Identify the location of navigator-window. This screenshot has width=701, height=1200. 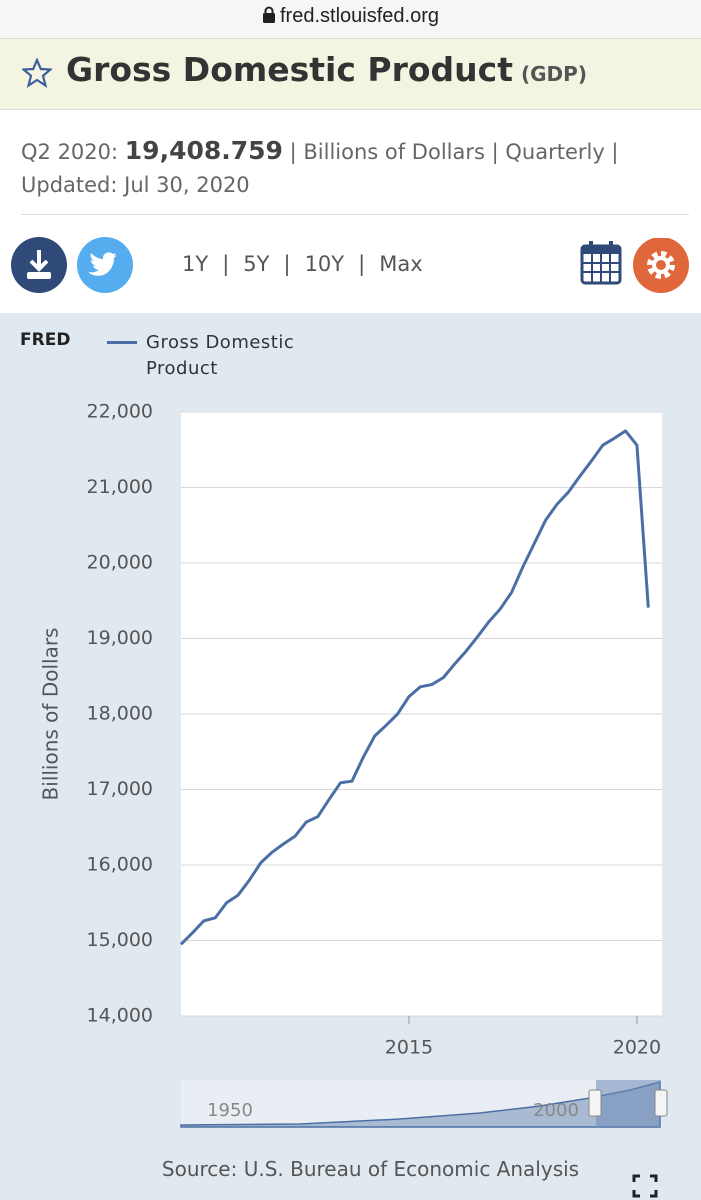
(628, 1103).